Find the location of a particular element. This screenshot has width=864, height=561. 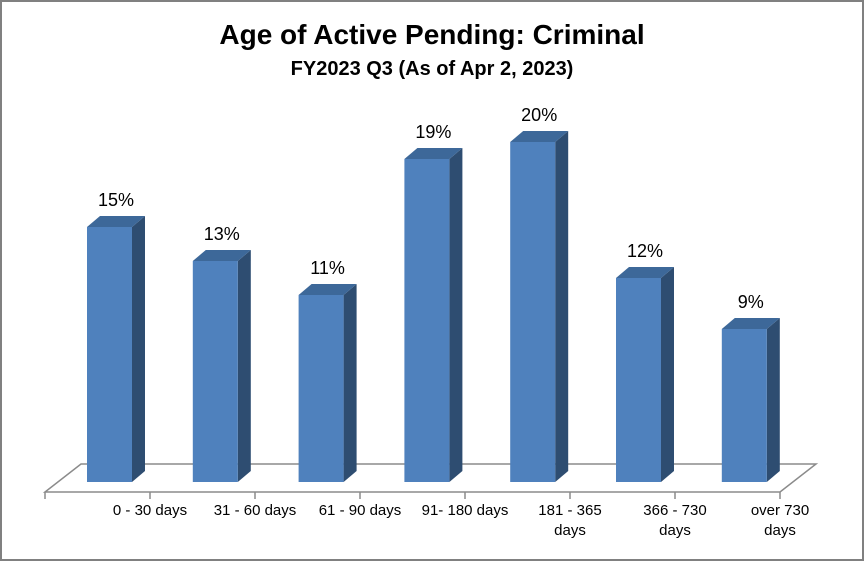

category-axis-label: 181 - 365 days is located at coordinates (570, 520).